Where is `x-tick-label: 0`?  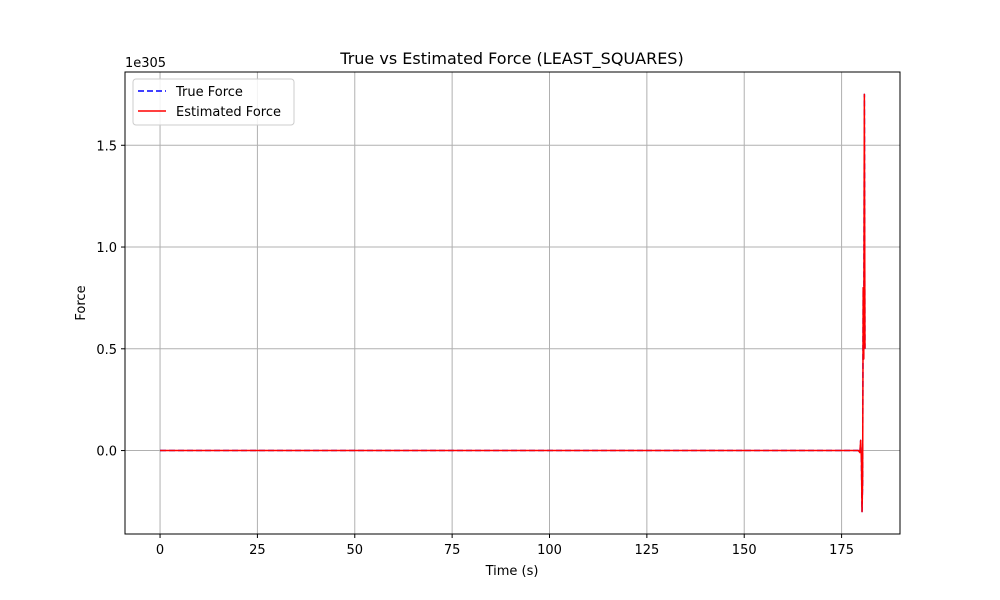
x-tick-label: 0 is located at coordinates (160, 550).